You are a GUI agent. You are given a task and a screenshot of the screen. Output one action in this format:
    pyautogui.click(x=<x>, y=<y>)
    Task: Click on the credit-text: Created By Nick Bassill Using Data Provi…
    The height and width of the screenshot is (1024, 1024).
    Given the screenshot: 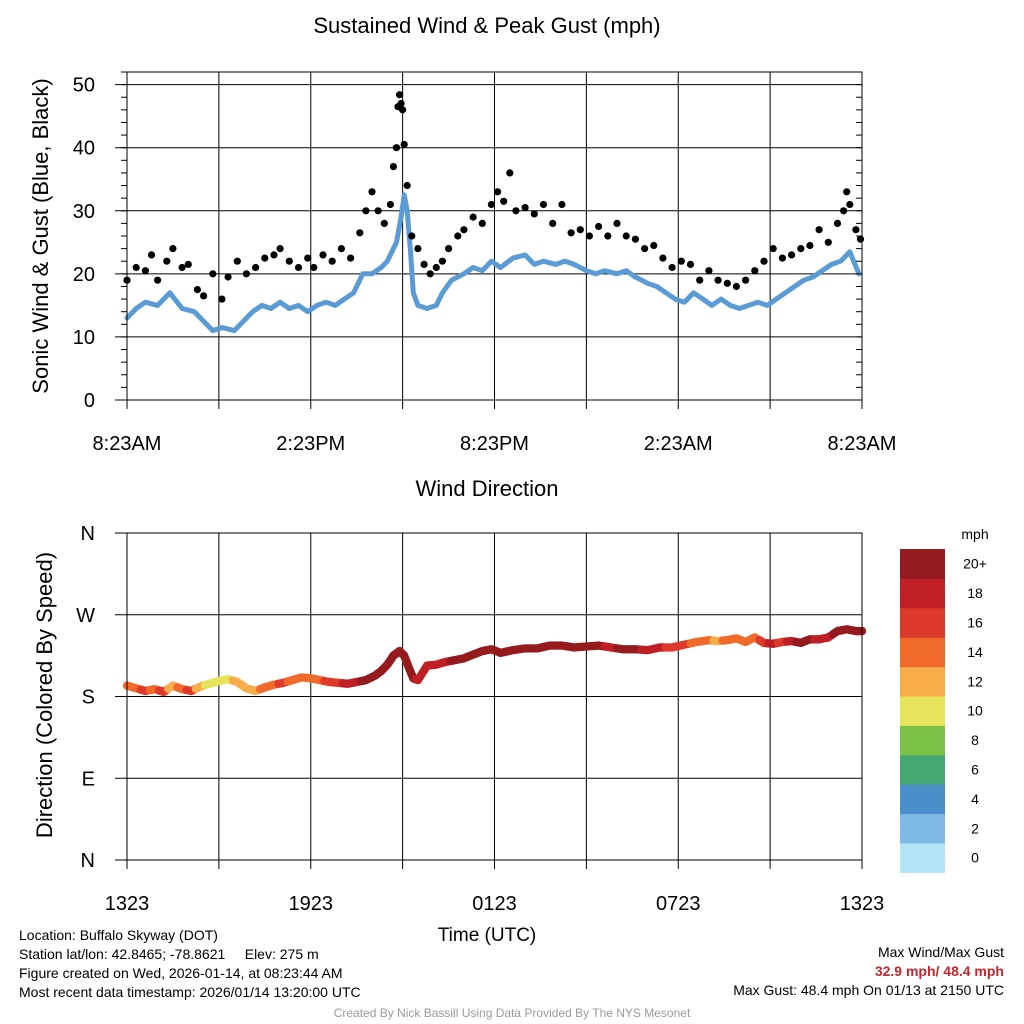 What is the action you would take?
    pyautogui.click(x=512, y=1013)
    